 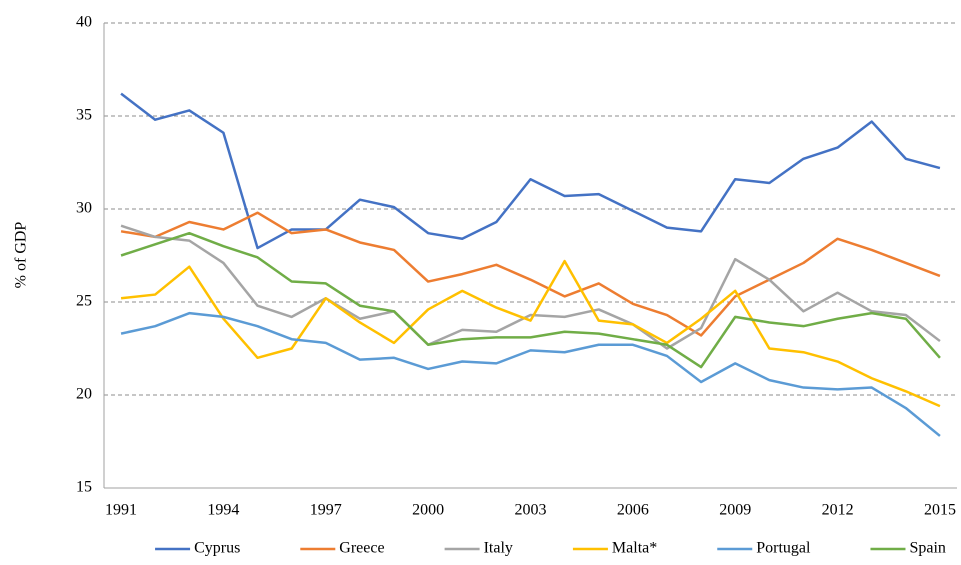 What do you see at coordinates (223, 510) in the screenshot?
I see `x-tick-label: 1994` at bounding box center [223, 510].